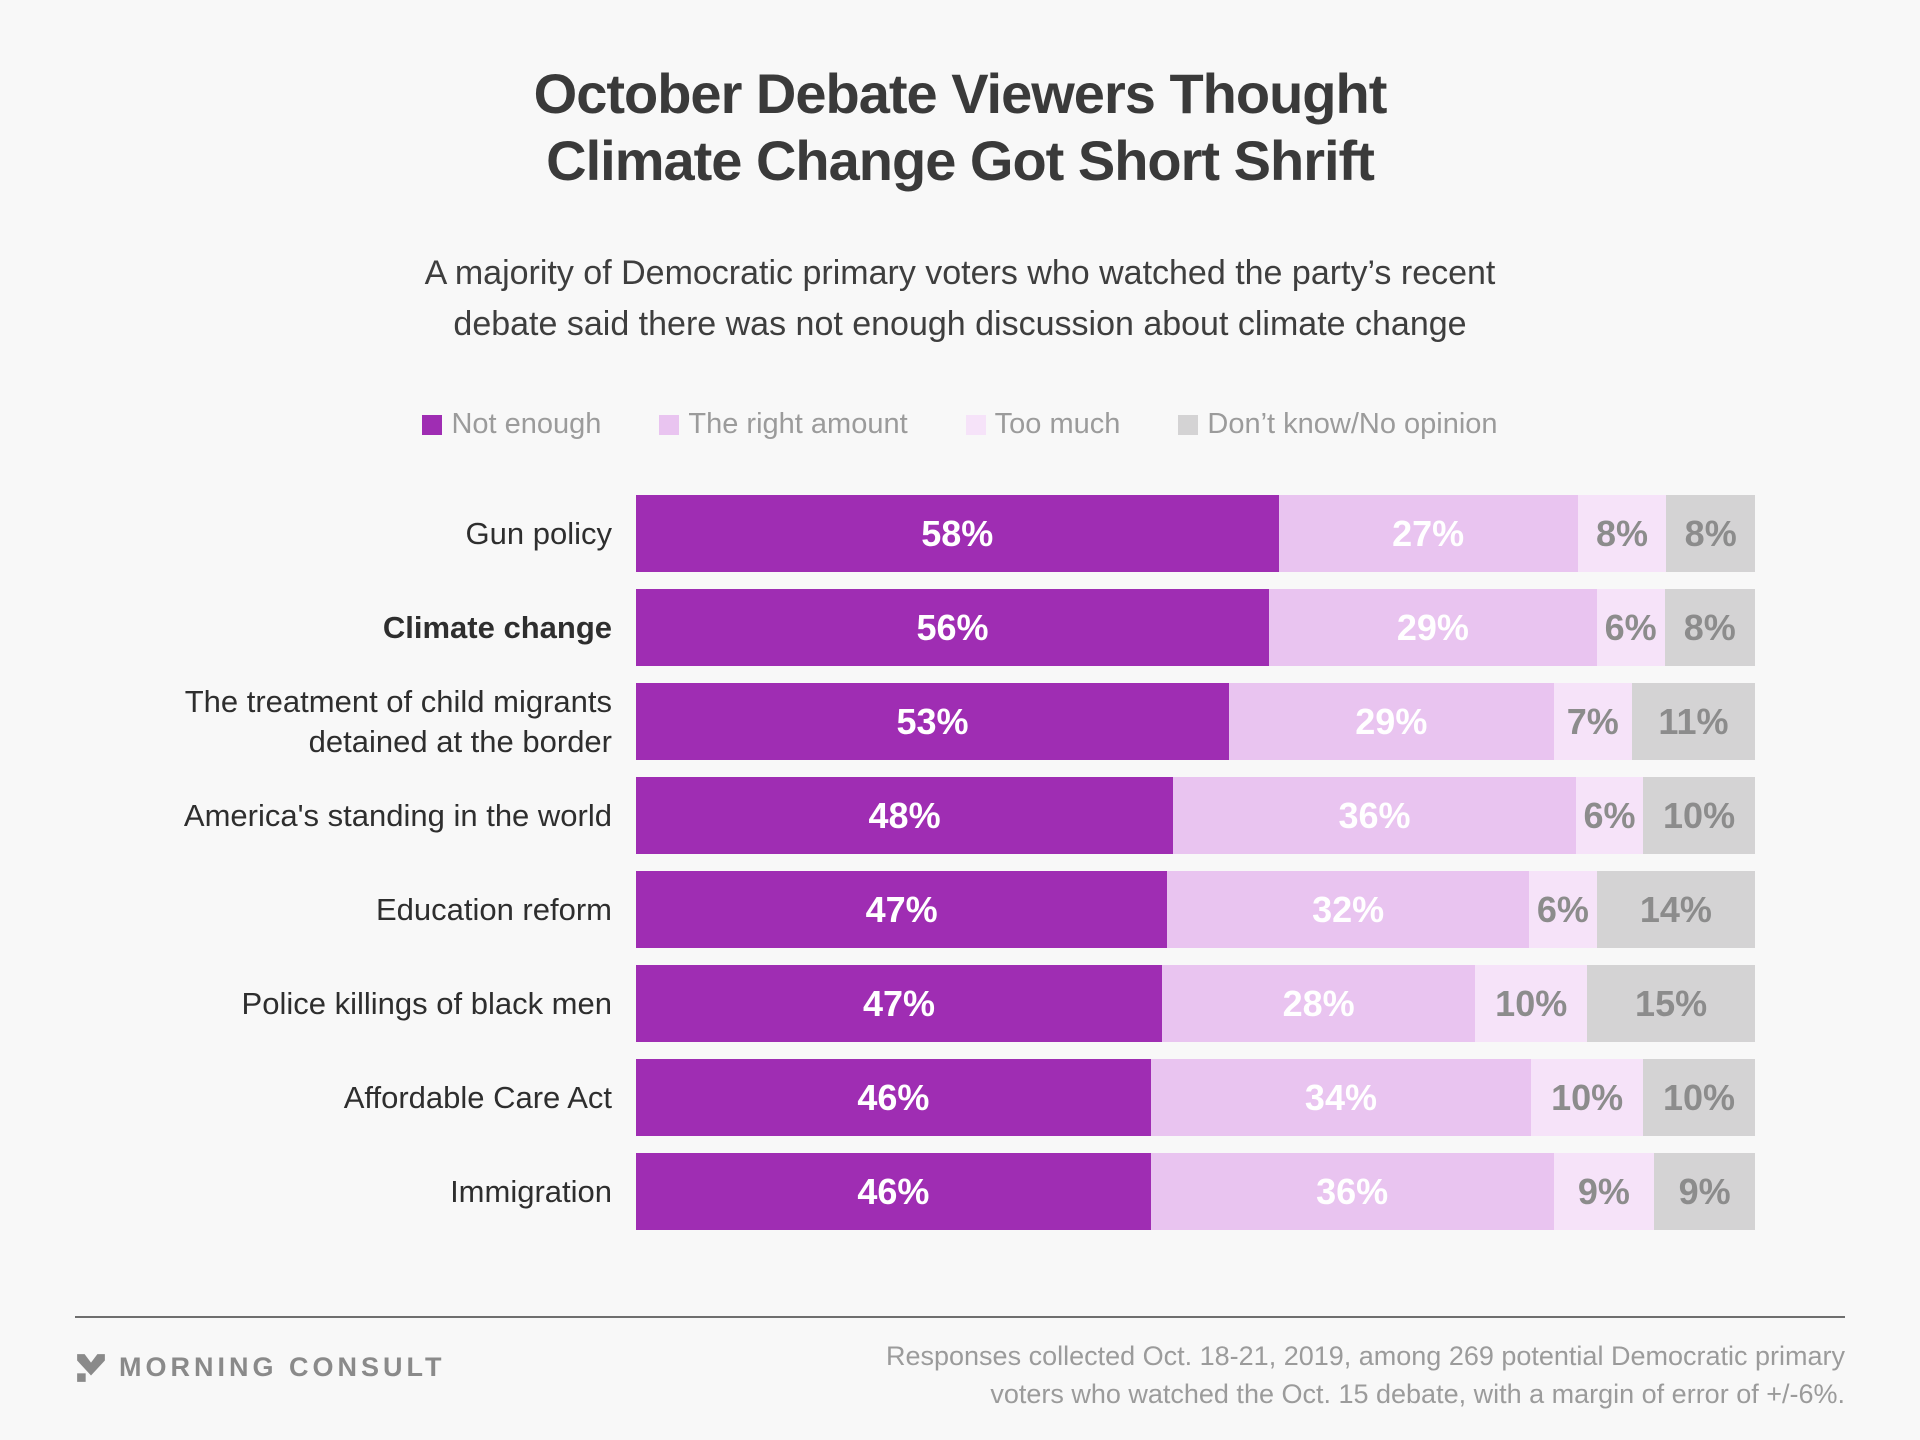 This screenshot has height=1440, width=1920. I want to click on stacked-bar: 46% 34% 10% 10%, so click(1195, 1098).